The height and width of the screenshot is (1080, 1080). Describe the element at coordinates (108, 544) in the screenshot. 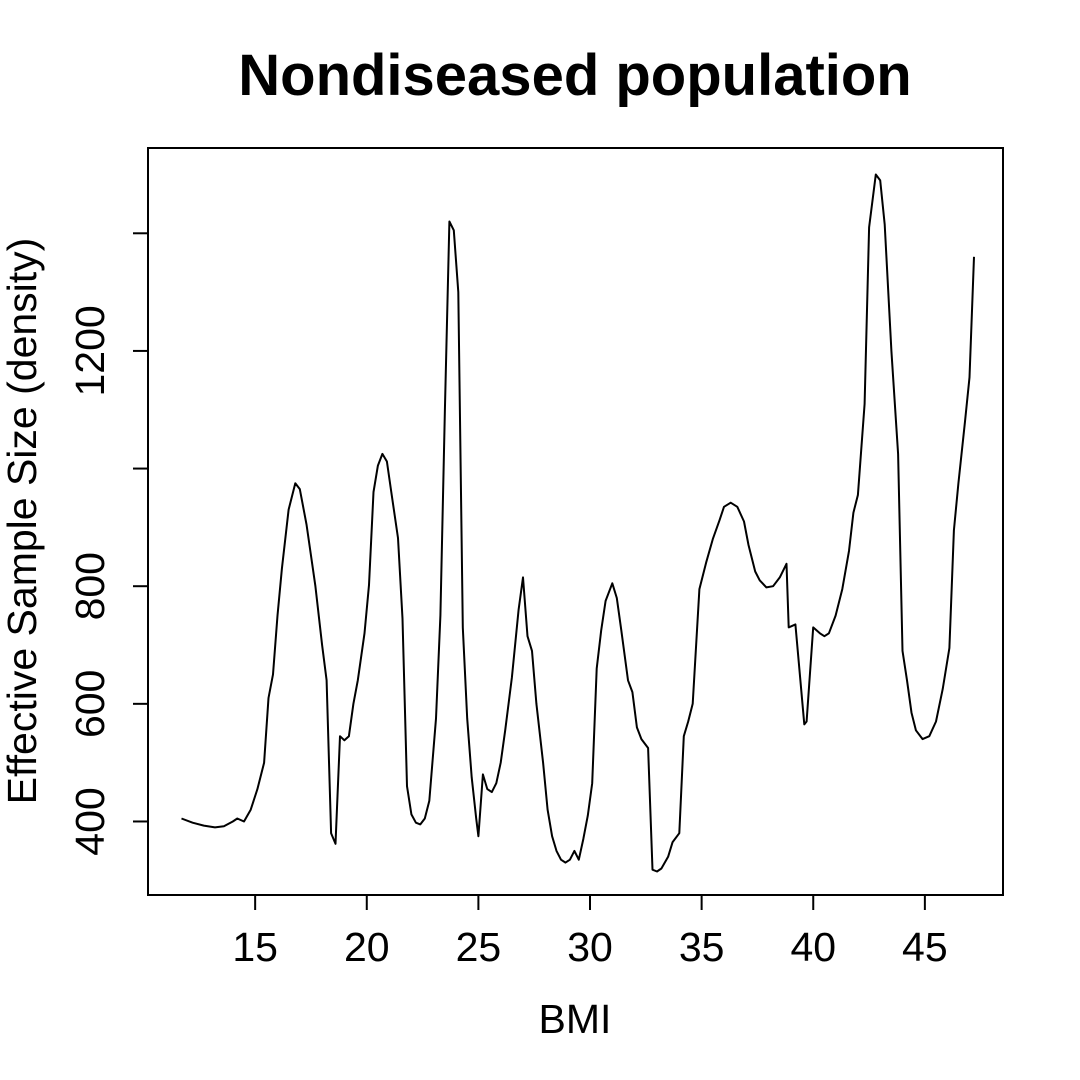

I see `y-axis: 400 600 800 1200` at that location.